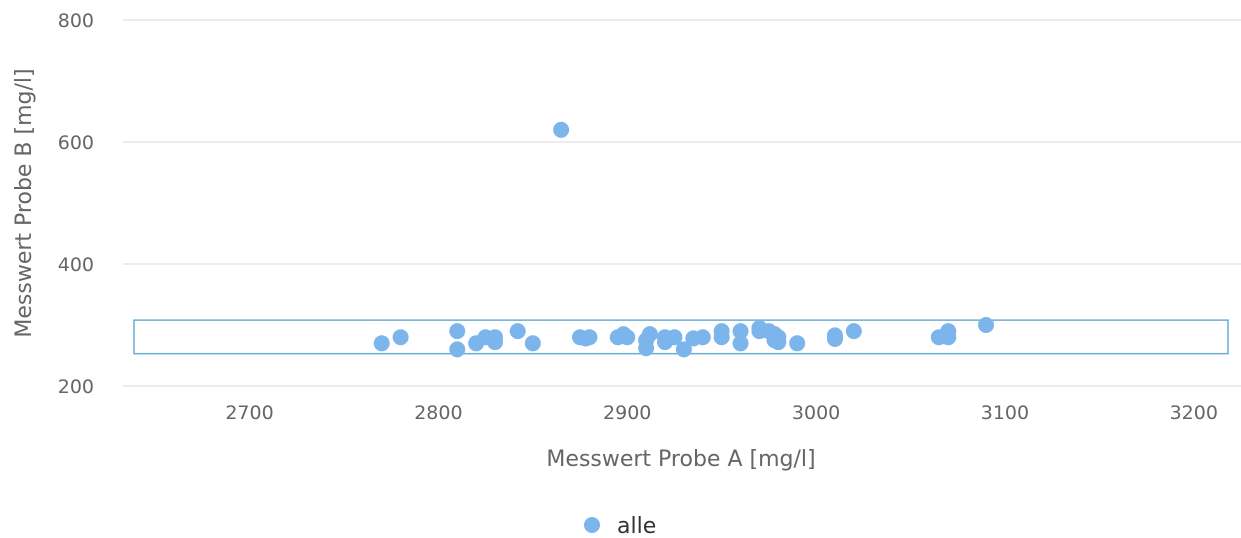 This screenshot has height=538, width=1241. What do you see at coordinates (76, 143) in the screenshot?
I see `y-tick-label-600: 600` at bounding box center [76, 143].